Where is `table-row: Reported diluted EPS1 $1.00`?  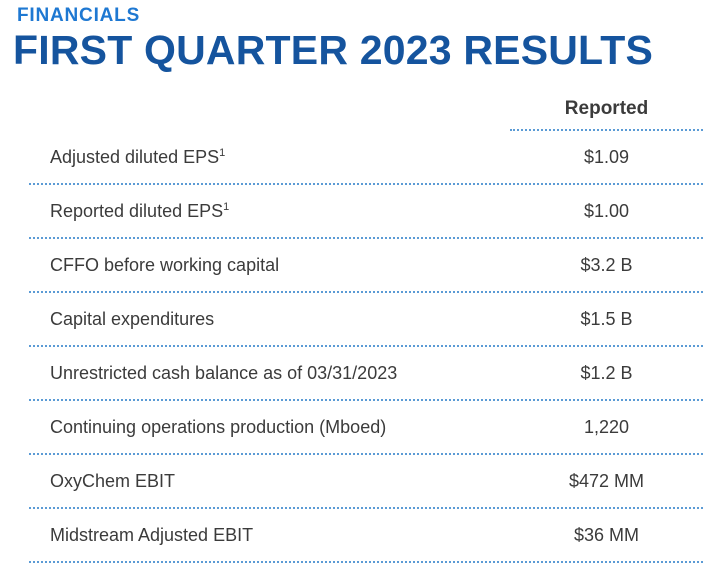
table-row: Reported diluted EPS1 $1.00 is located at coordinates (366, 212).